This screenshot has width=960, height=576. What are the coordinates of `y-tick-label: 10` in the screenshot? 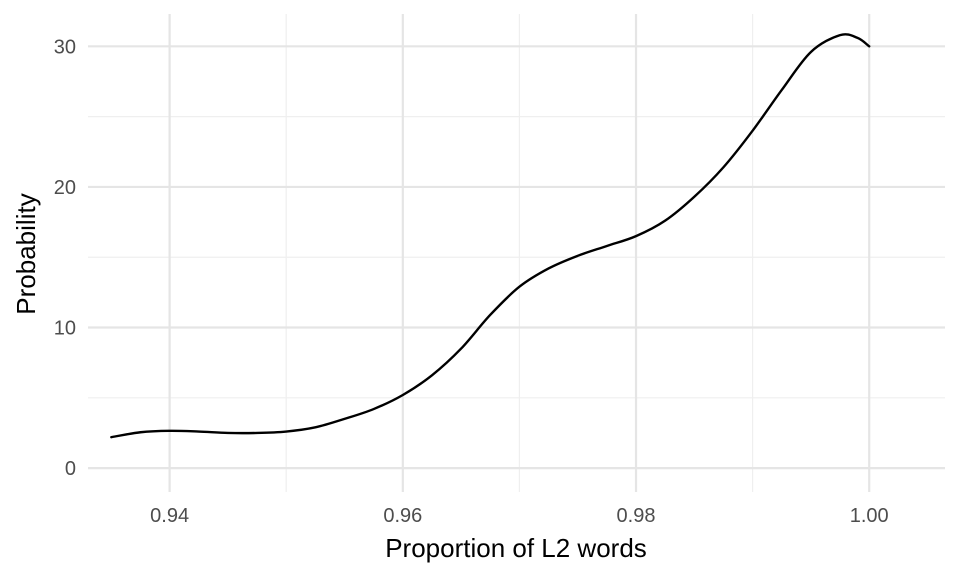 It's located at (65, 329).